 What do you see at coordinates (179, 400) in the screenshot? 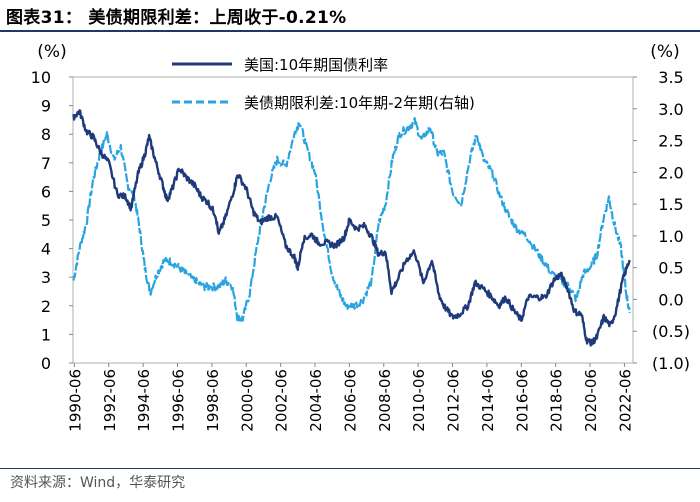
I see `x-tick-label: 1996-06` at bounding box center [179, 400].